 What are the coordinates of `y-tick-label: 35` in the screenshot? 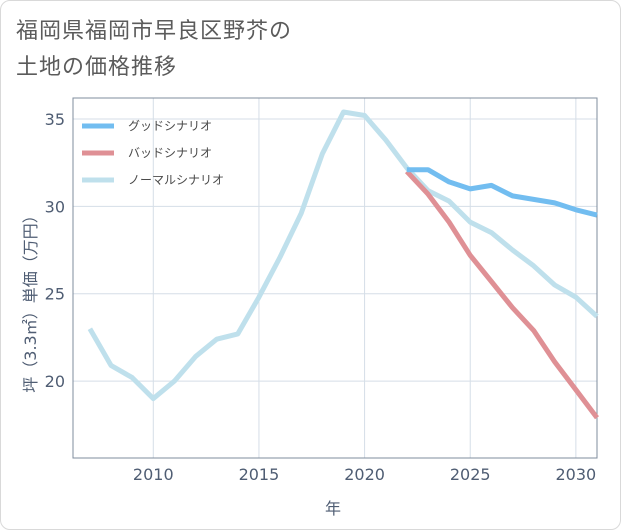 It's located at (55, 119).